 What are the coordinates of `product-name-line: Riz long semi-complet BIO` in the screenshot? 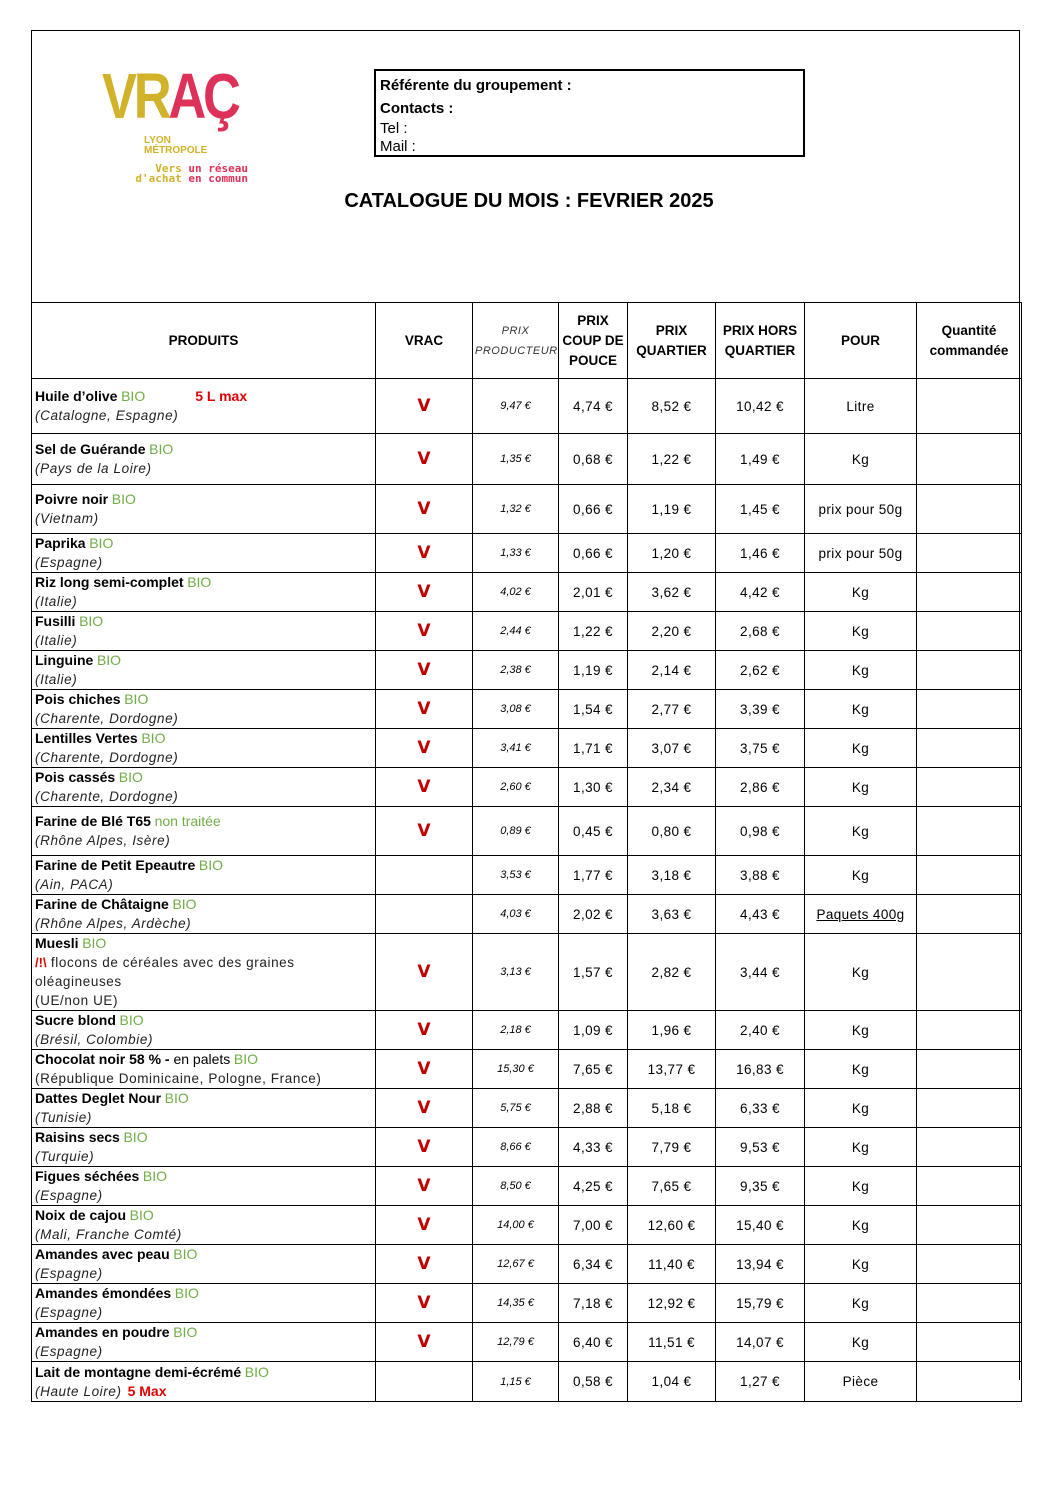 It's located at (204, 582).